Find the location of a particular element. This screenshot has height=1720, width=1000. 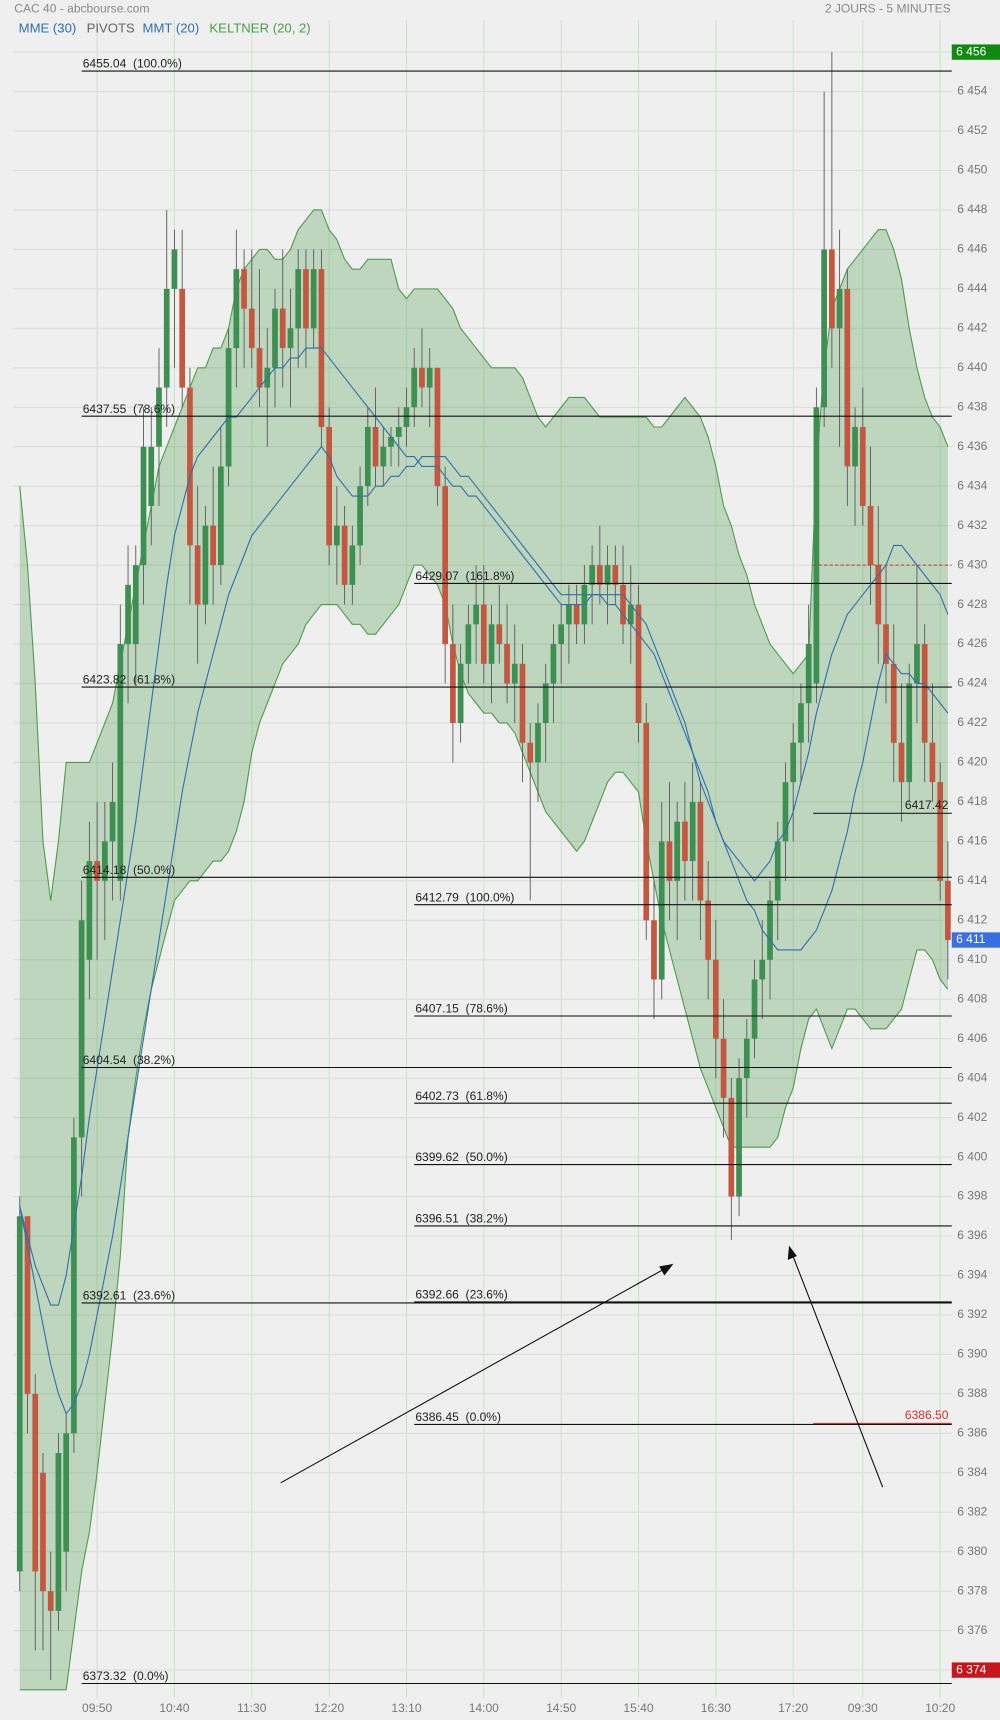

fib-label: 6412.79 (100.0%) is located at coordinates (464, 897).